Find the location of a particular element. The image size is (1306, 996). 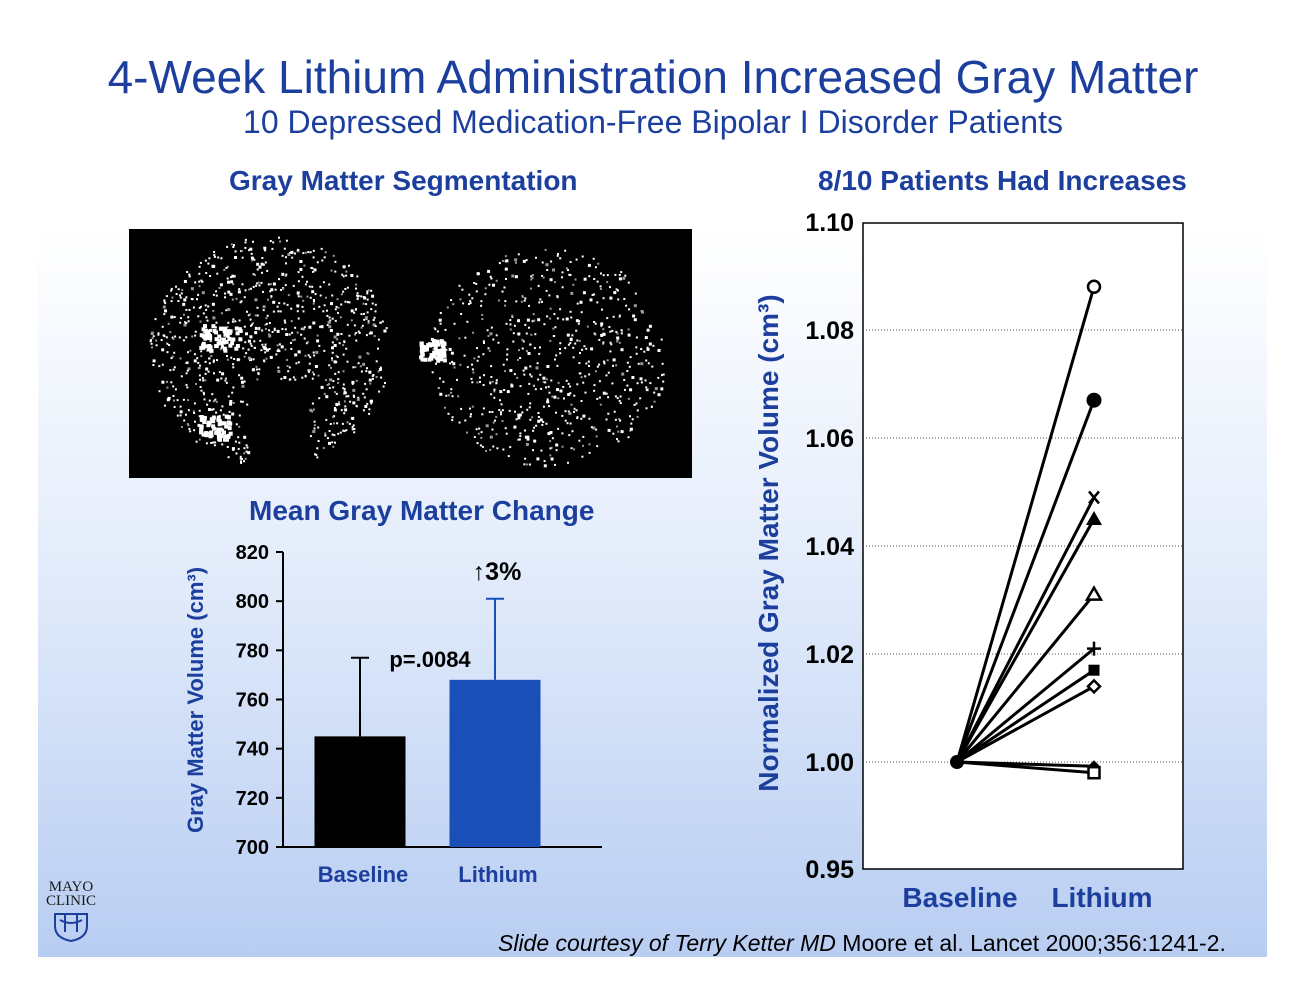

bar-chart-title: Mean Gray Matter Change is located at coordinates (422, 510).